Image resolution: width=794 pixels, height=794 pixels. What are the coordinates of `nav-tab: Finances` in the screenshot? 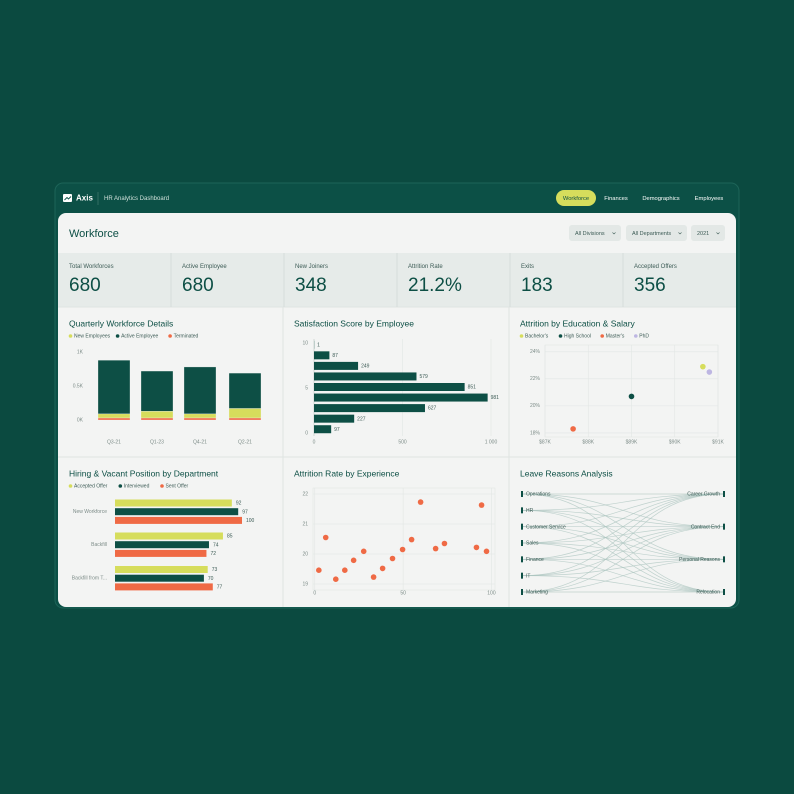 It's located at (616, 199).